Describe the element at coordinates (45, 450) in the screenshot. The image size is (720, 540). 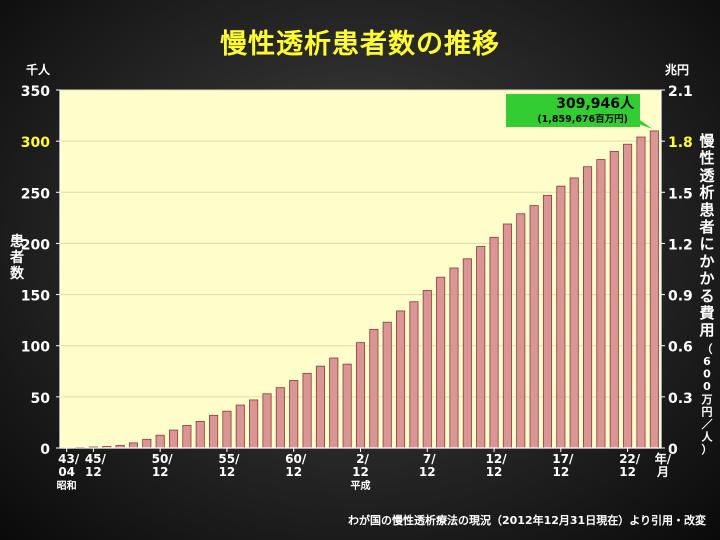
I see `y-tick-label: 0` at that location.